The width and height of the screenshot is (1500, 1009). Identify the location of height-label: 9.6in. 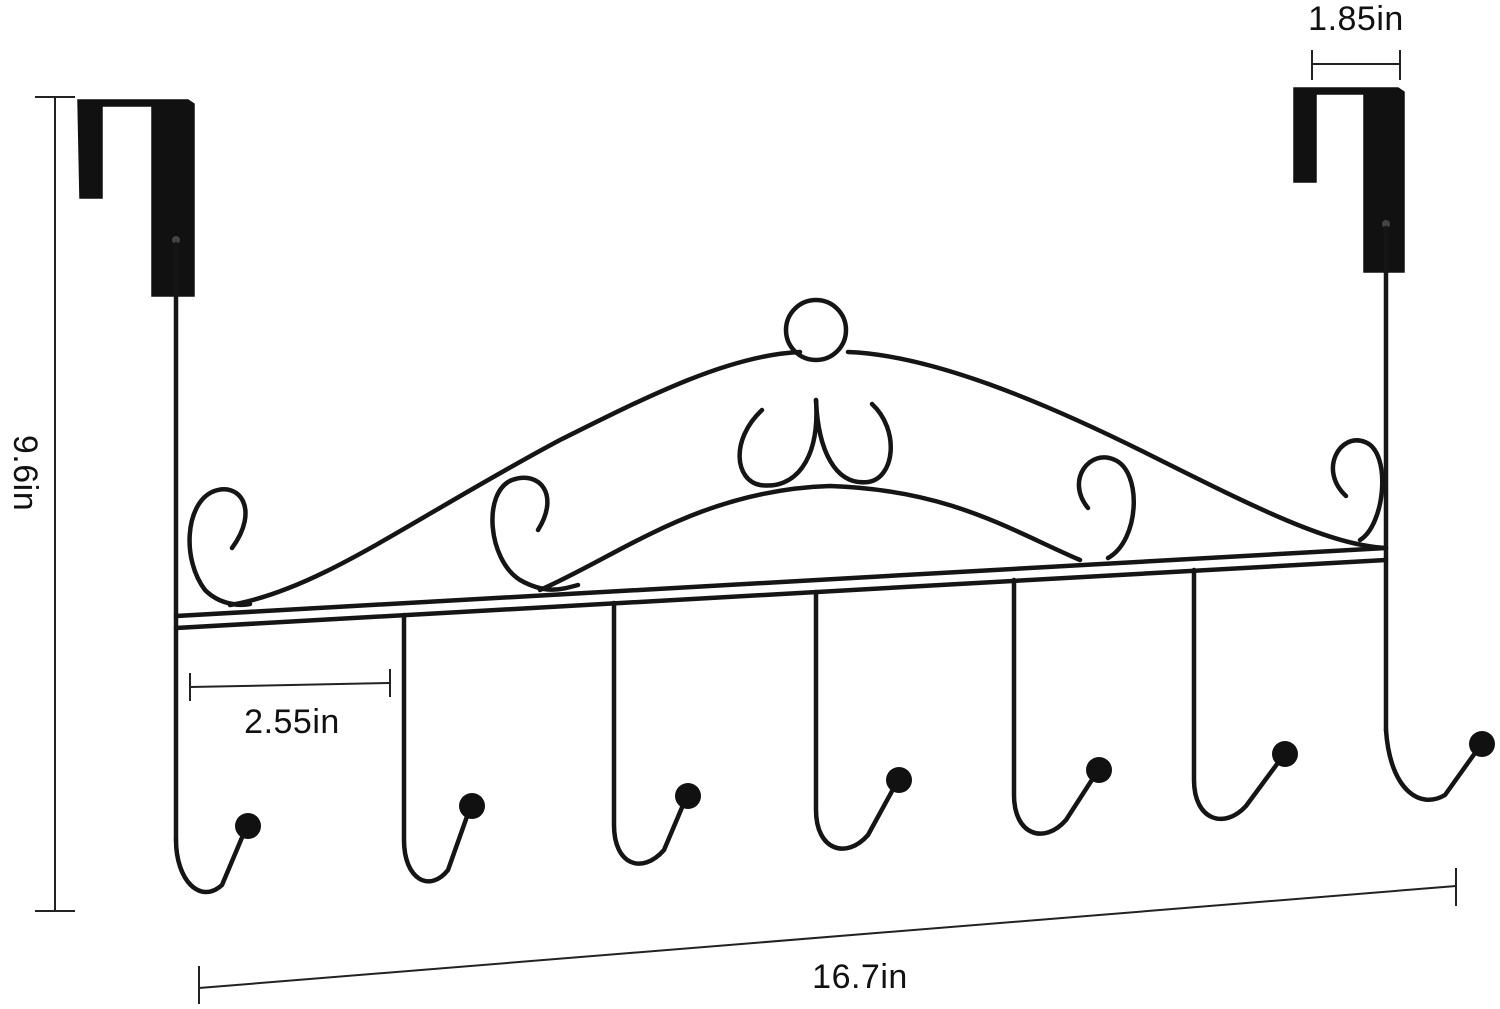
(25, 473).